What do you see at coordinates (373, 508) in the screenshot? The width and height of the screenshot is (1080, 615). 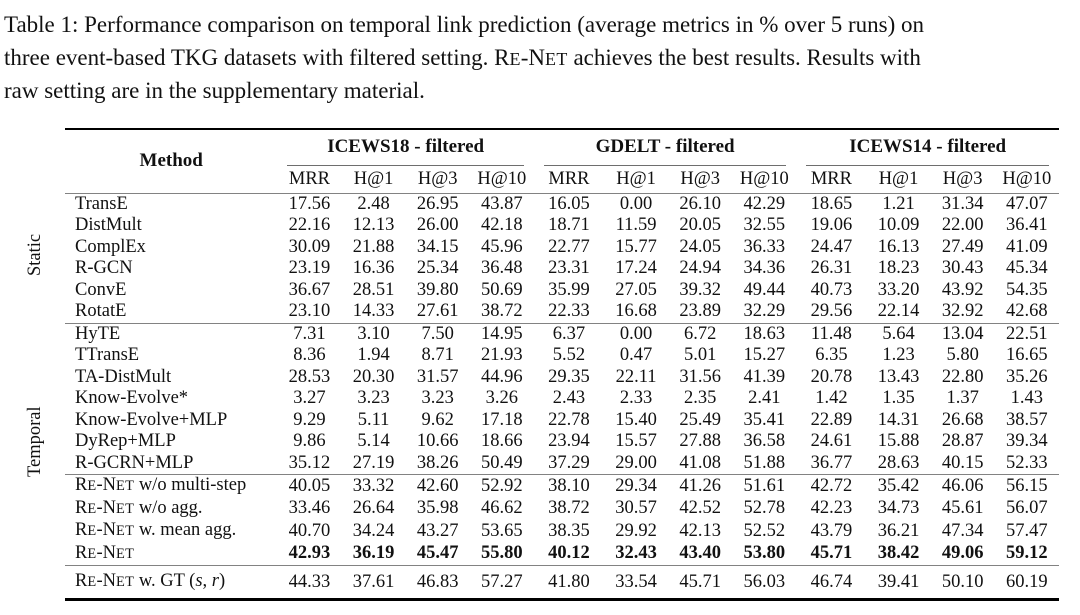 I see `value-cell: 26.64` at bounding box center [373, 508].